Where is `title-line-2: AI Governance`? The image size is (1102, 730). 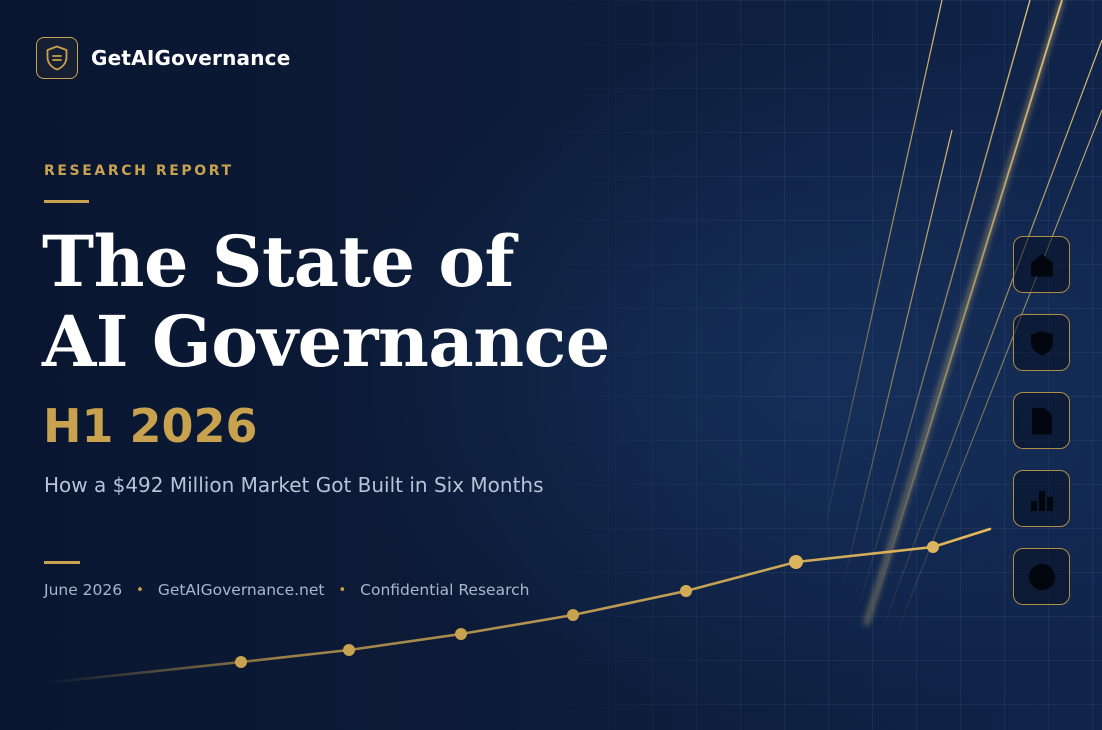
title-line-2: AI Governance is located at coordinates (326, 341).